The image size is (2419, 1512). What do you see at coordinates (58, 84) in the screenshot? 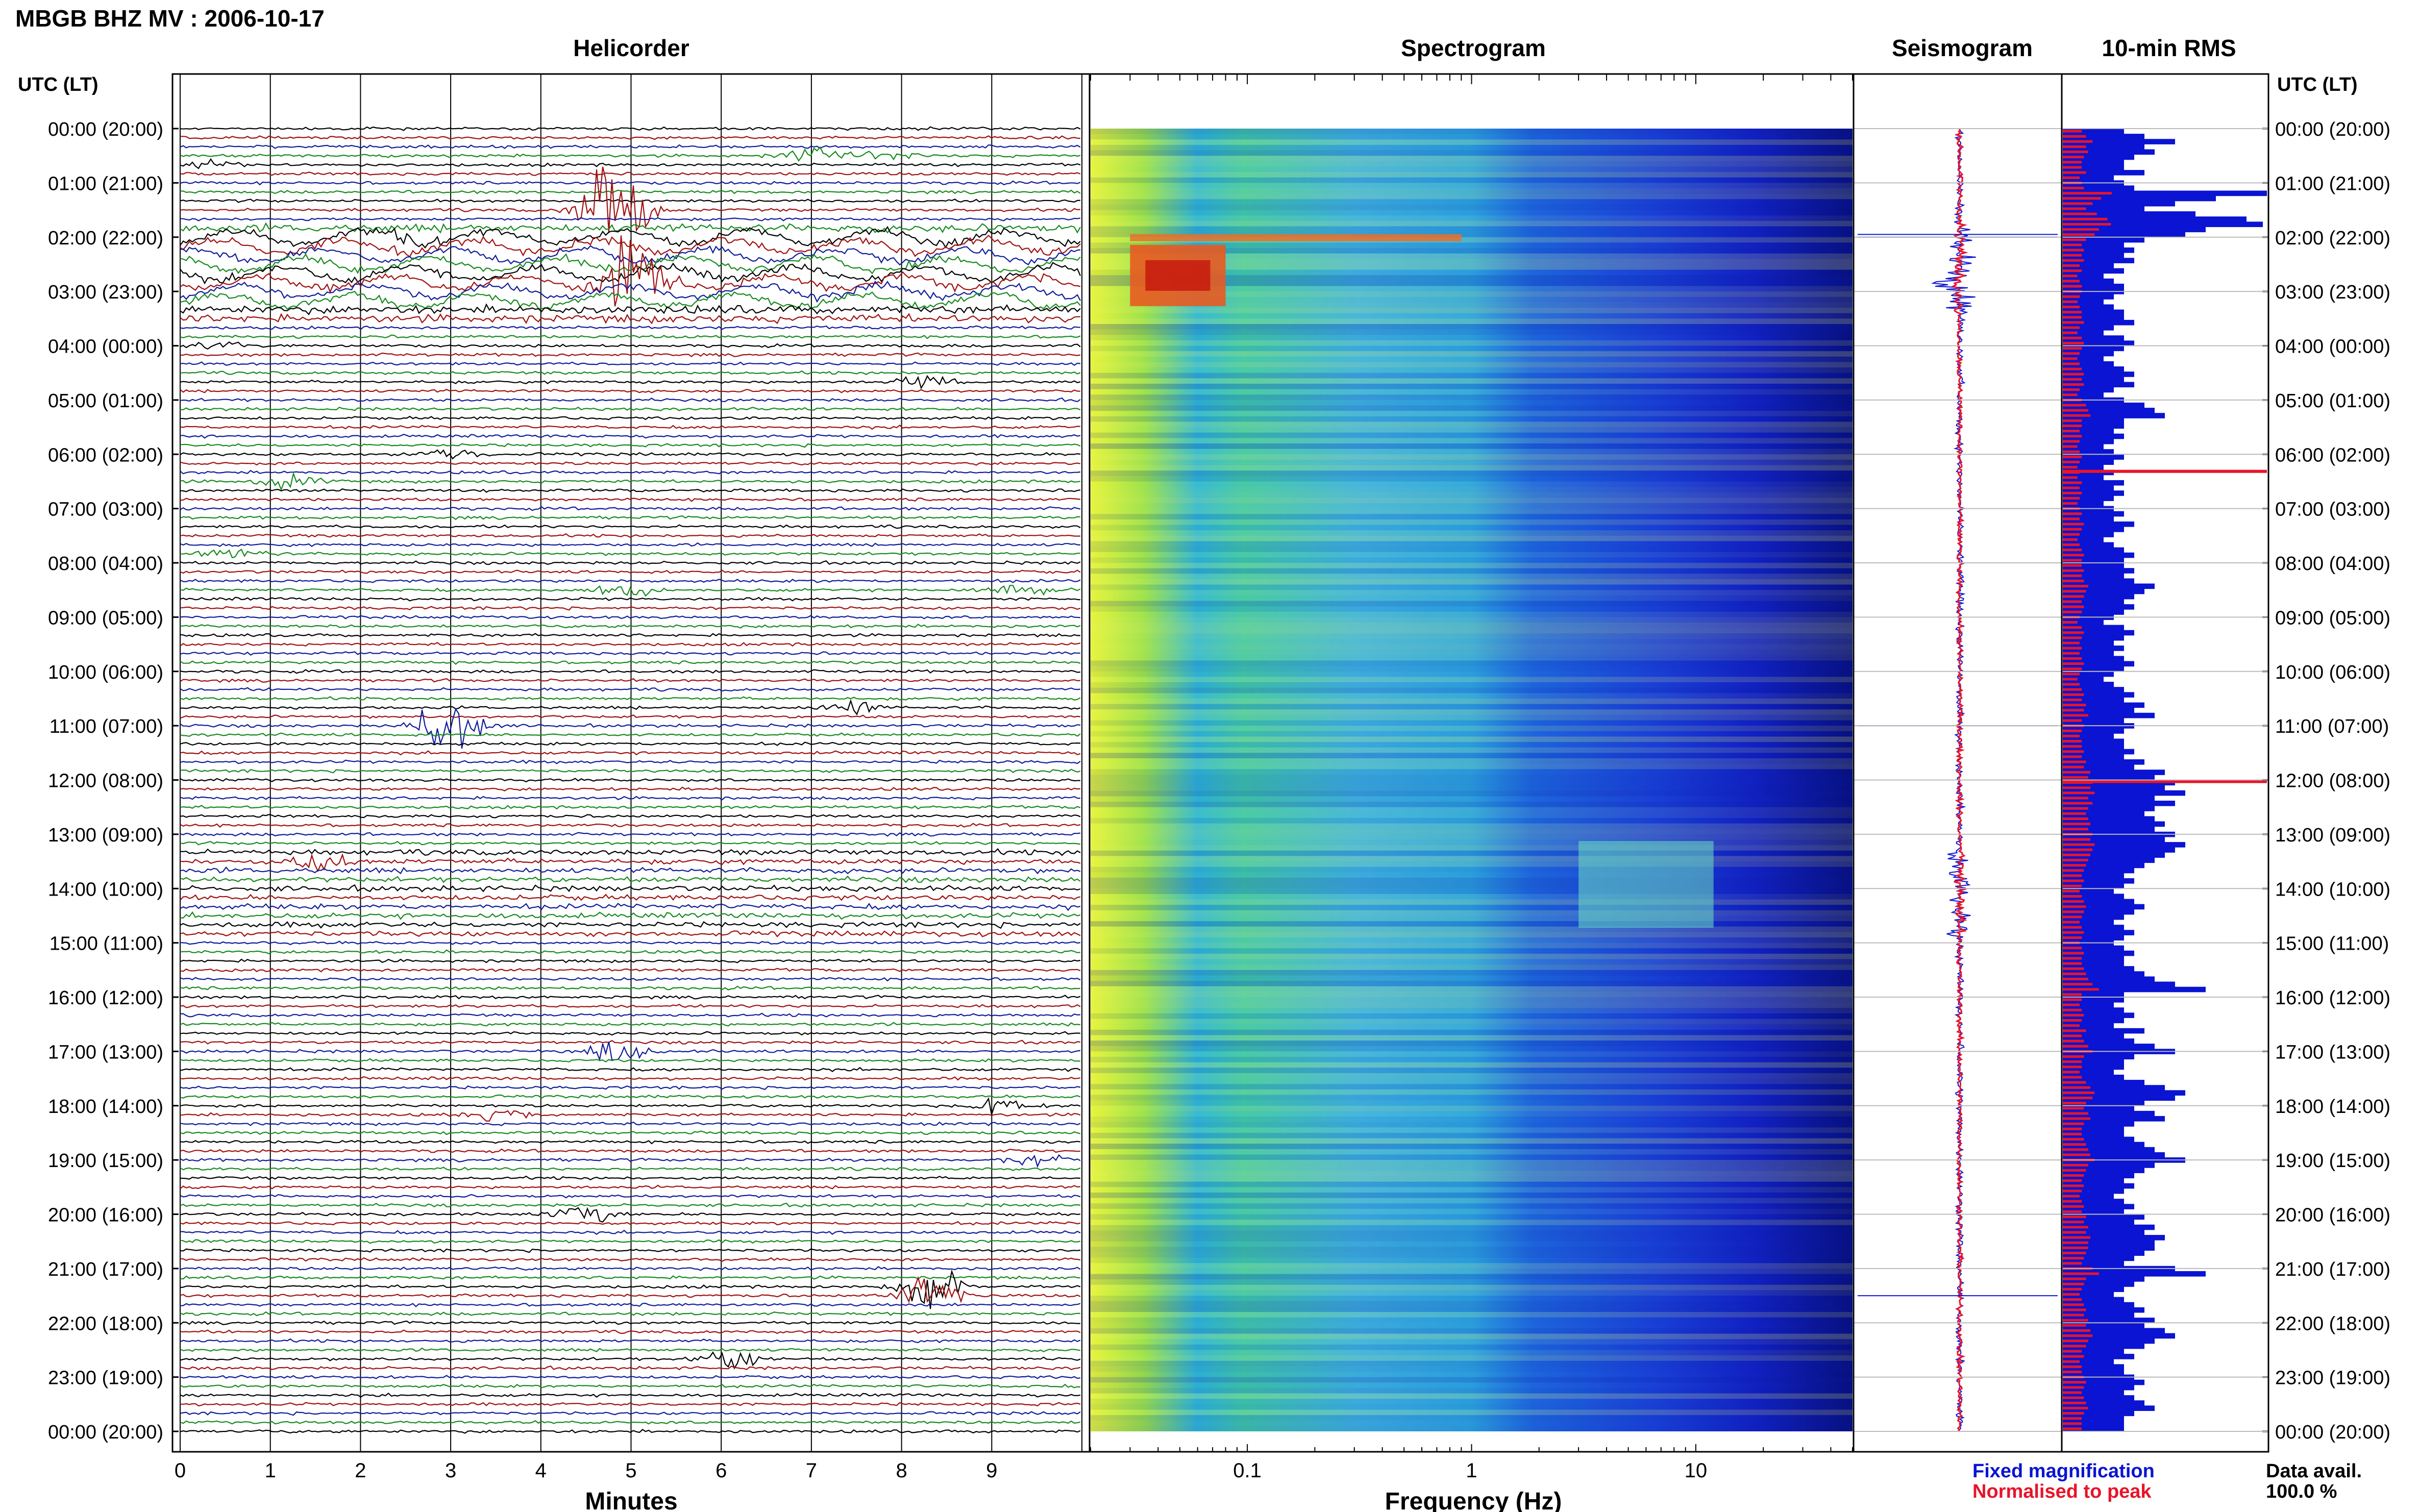
I see `utc-header-left: UTC (LT)` at bounding box center [58, 84].